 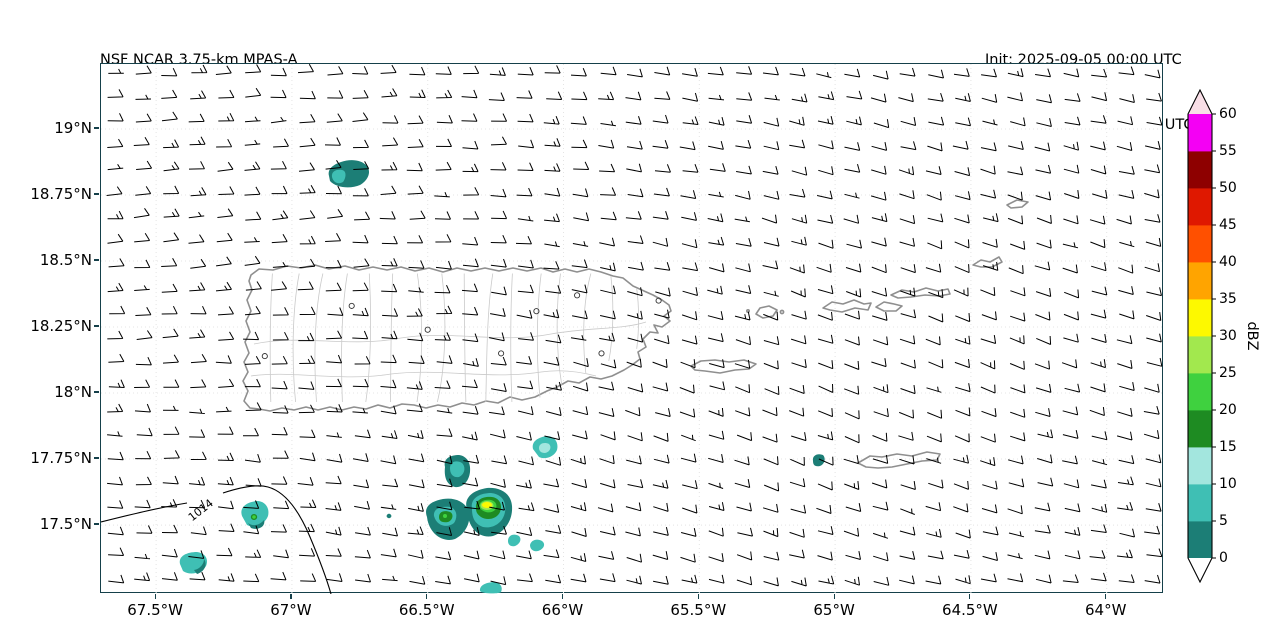 What do you see at coordinates (1228, 373) in the screenshot?
I see `colorbar-tick-label: 25` at bounding box center [1228, 373].